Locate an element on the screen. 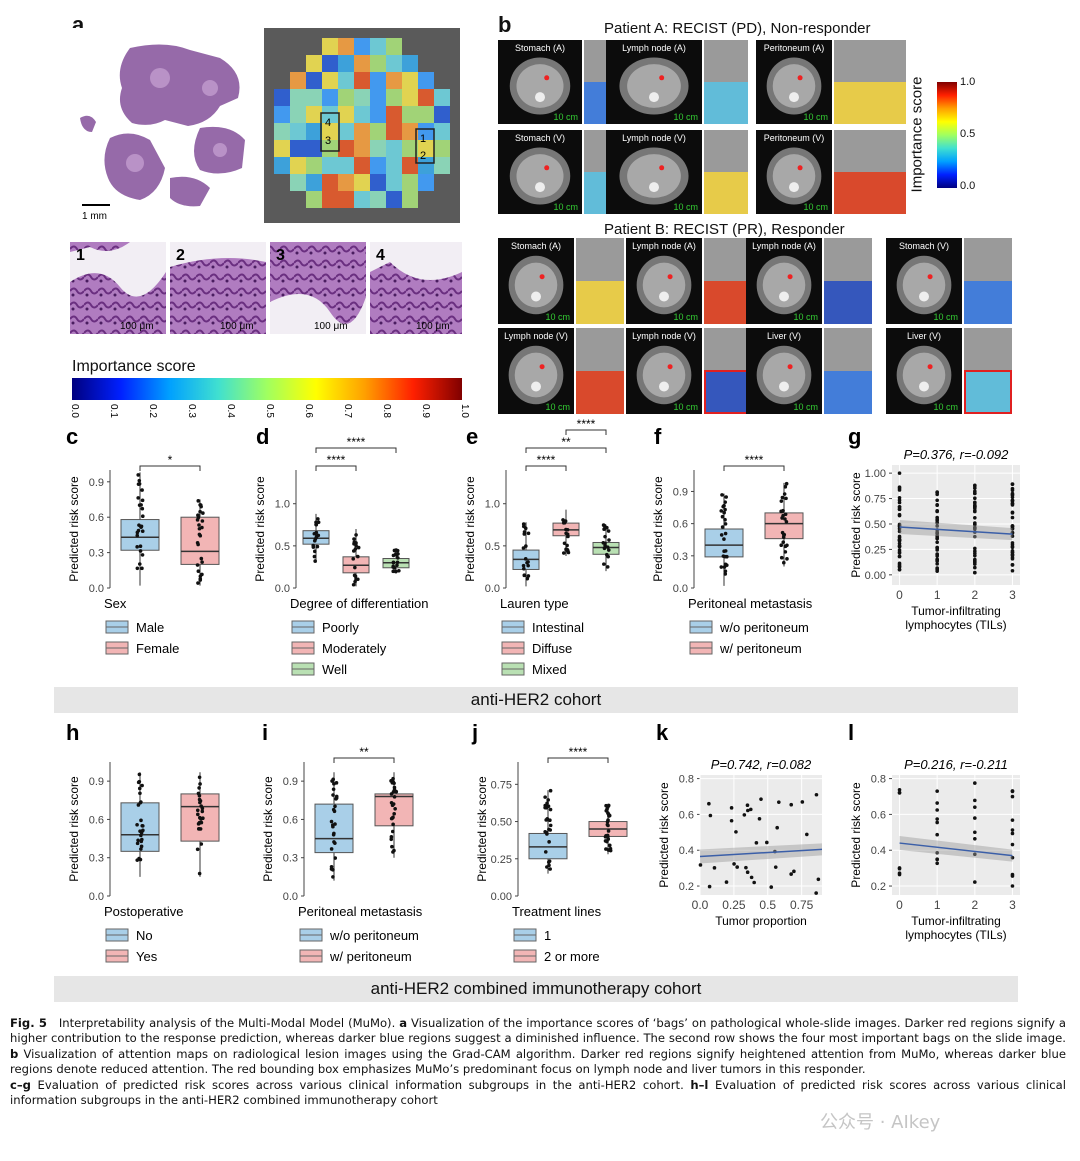 This screenshot has width=1080, height=1161. caption-fig: Fig. 5 is located at coordinates (28, 1023).